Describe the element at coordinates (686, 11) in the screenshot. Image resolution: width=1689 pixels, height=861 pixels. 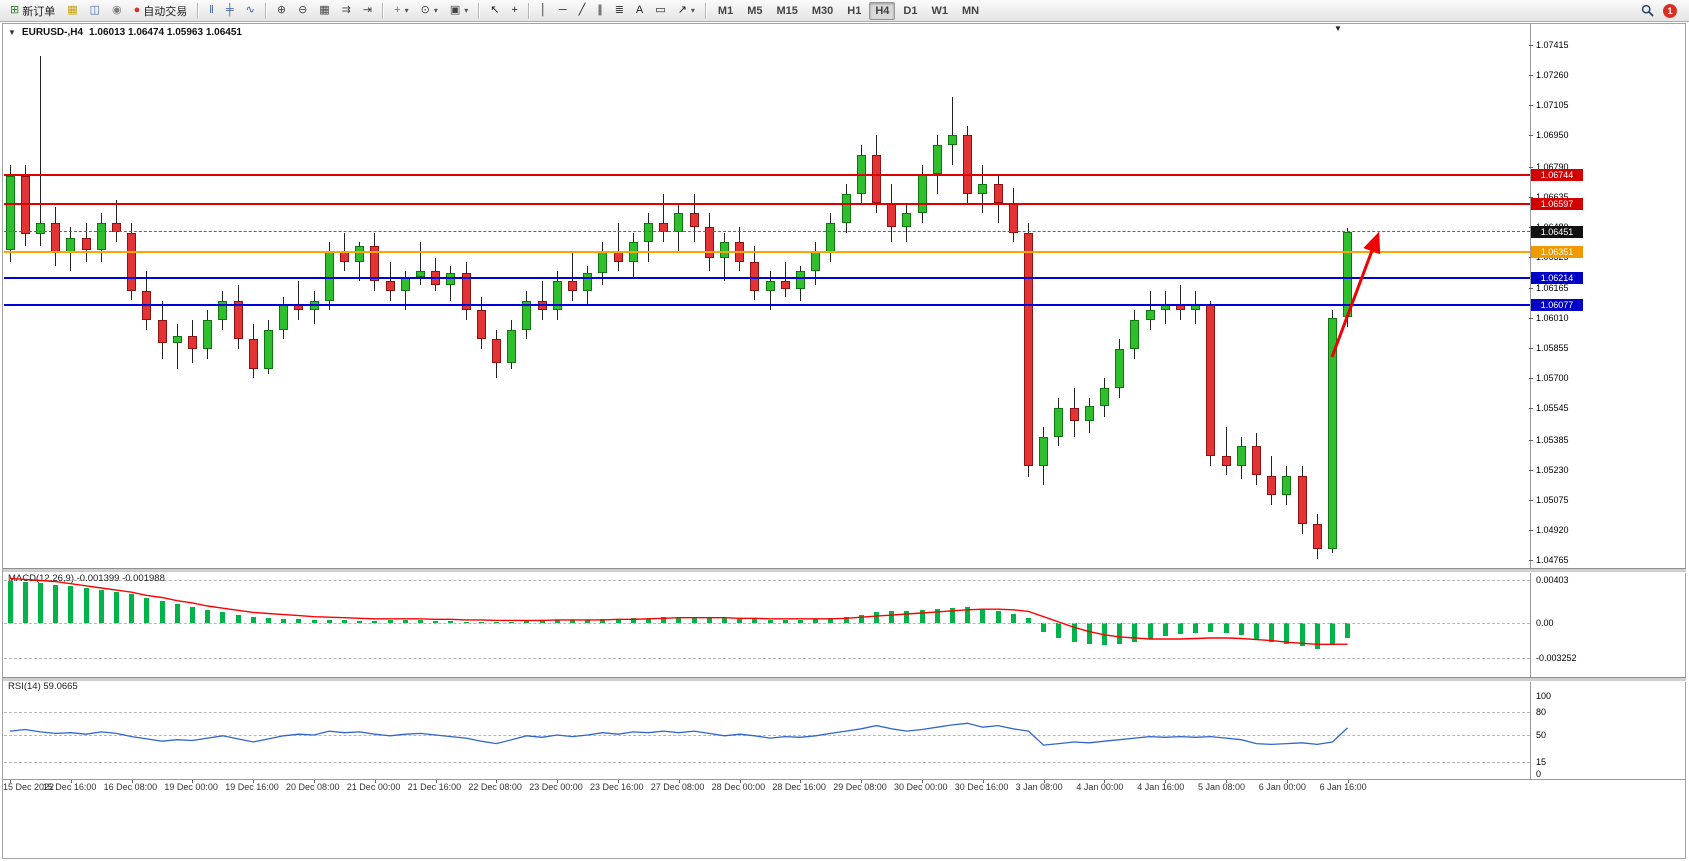
I see `arrows-tool-button: ↗ ▾` at that location.